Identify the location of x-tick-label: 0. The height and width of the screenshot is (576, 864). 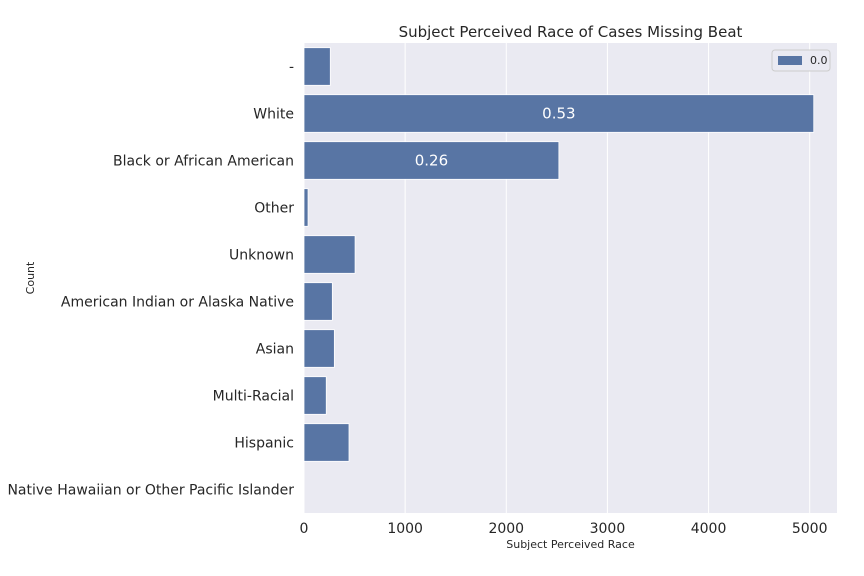
(304, 529).